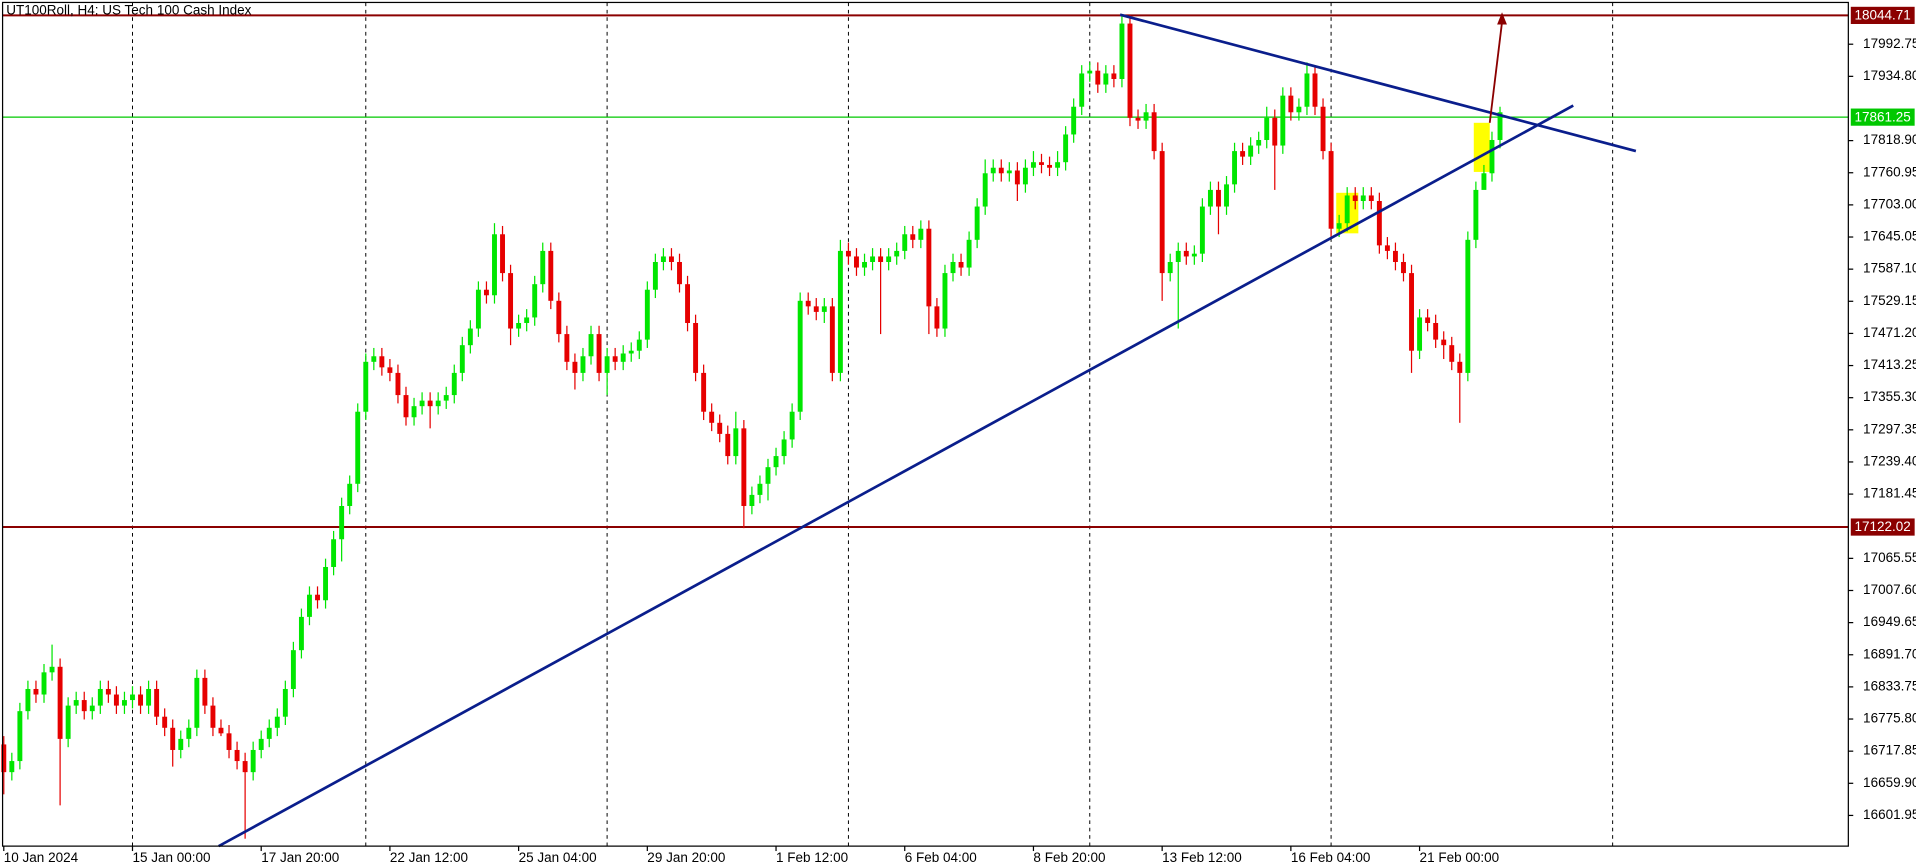 The height and width of the screenshot is (867, 1916). Describe the element at coordinates (1889, 557) in the screenshot. I see `y-tick-label: 17065.55` at that location.